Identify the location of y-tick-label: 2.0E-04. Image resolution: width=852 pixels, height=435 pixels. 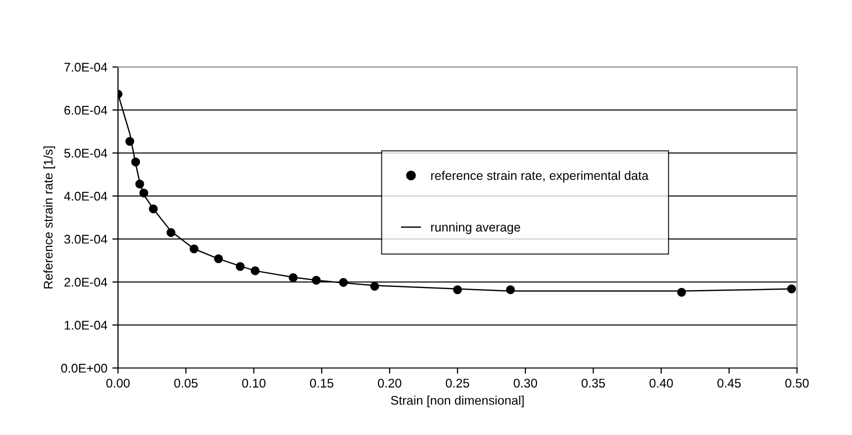
(86, 282).